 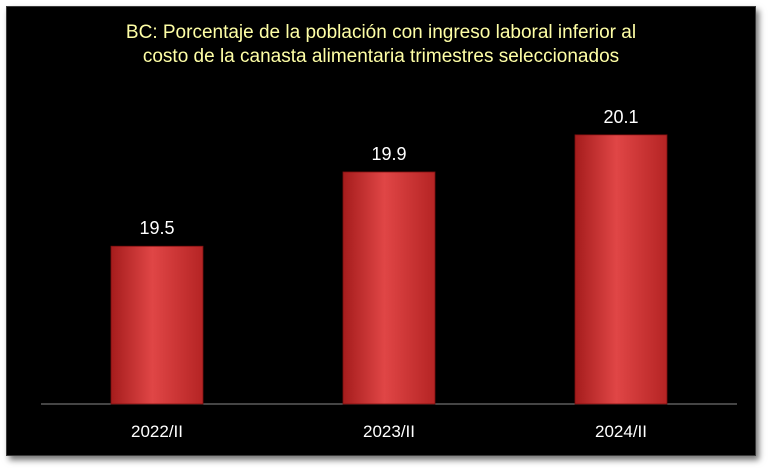 I want to click on data-label-2024/II: 20.1, so click(x=620, y=117).